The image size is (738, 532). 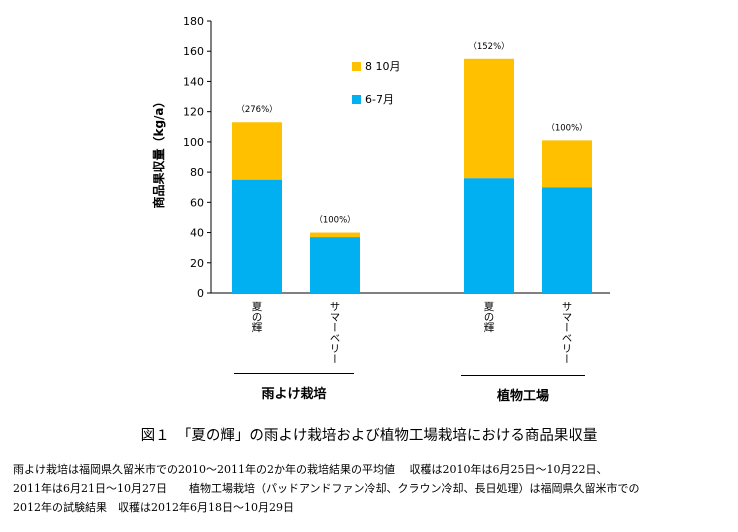 I want to click on bar-percent-annotation: （152%）, so click(x=488, y=46).